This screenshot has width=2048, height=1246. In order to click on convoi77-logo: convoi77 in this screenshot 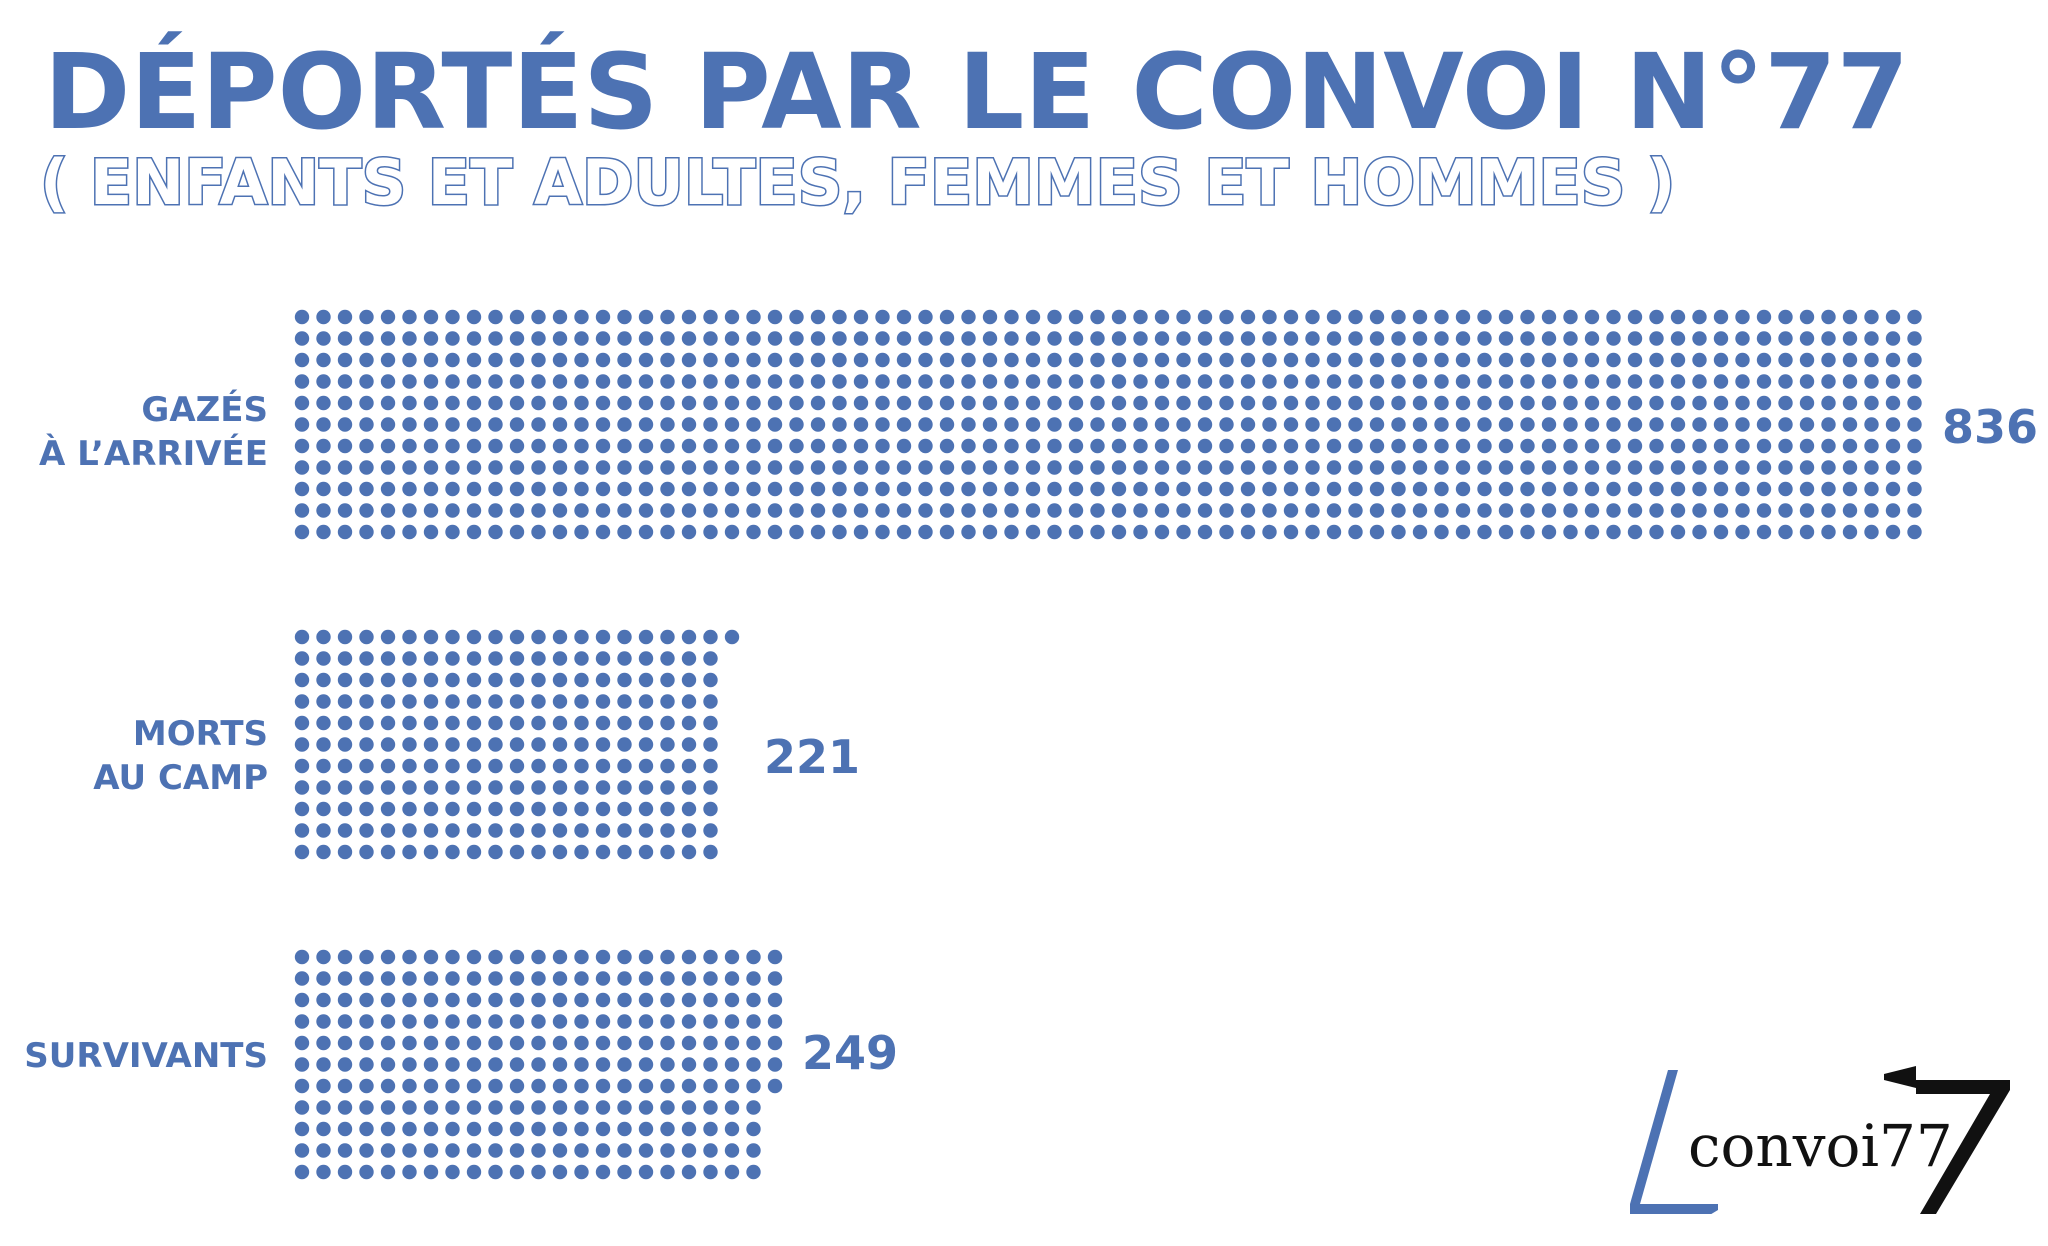, I will do `click(1818, 1139)`.